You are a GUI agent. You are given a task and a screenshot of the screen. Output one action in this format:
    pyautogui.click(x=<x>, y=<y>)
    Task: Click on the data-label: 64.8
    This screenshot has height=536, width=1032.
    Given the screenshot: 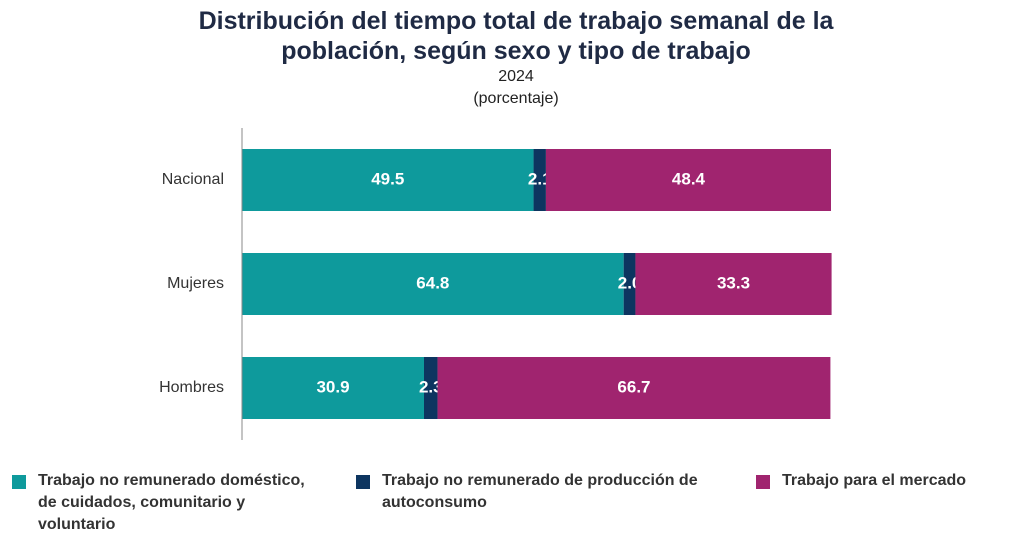 What is the action you would take?
    pyautogui.click(x=432, y=282)
    